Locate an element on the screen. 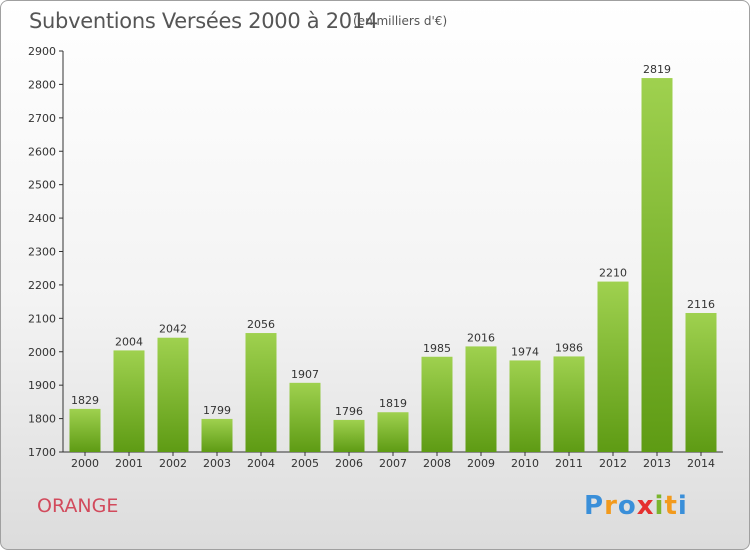 The width and height of the screenshot is (750, 550). x-tick-label: 2014 is located at coordinates (701, 463).